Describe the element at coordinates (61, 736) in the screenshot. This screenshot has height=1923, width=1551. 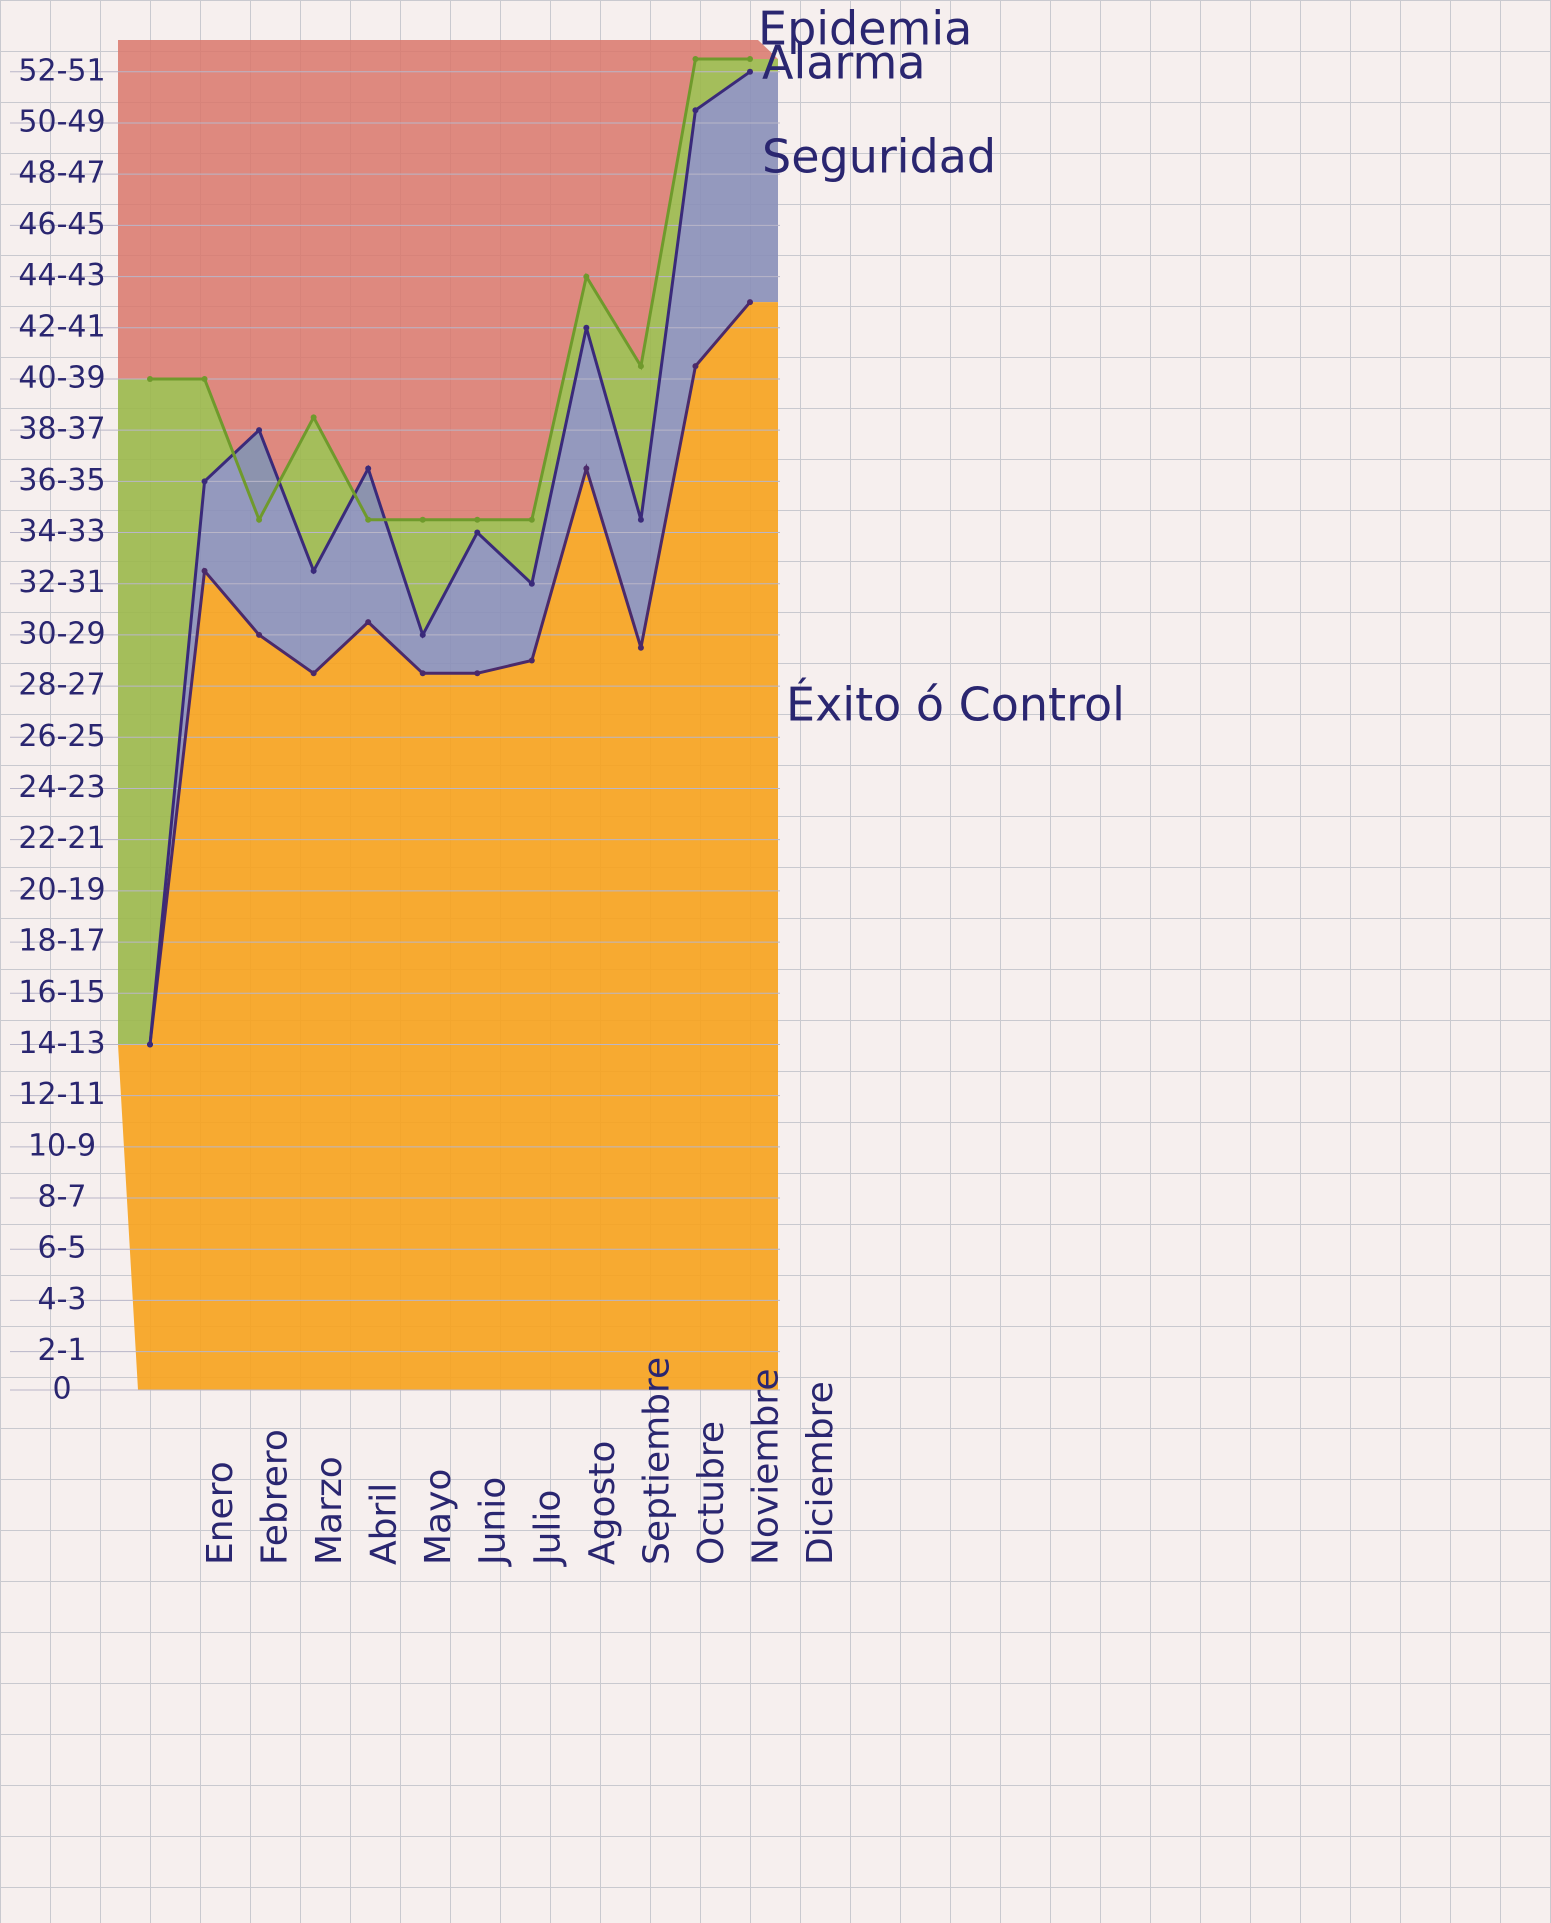
I see `y-tick-label: 26-25` at that location.